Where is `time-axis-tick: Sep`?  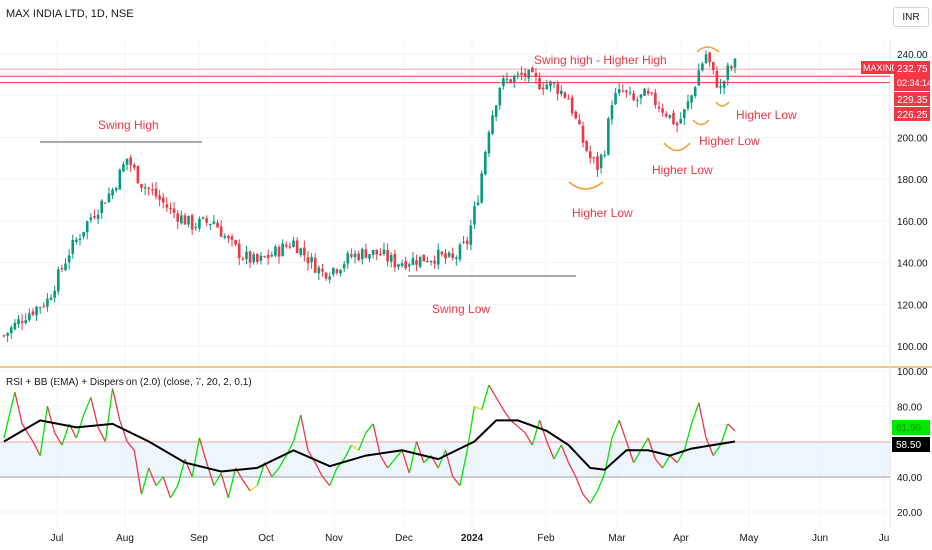 time-axis-tick: Sep is located at coordinates (199, 538).